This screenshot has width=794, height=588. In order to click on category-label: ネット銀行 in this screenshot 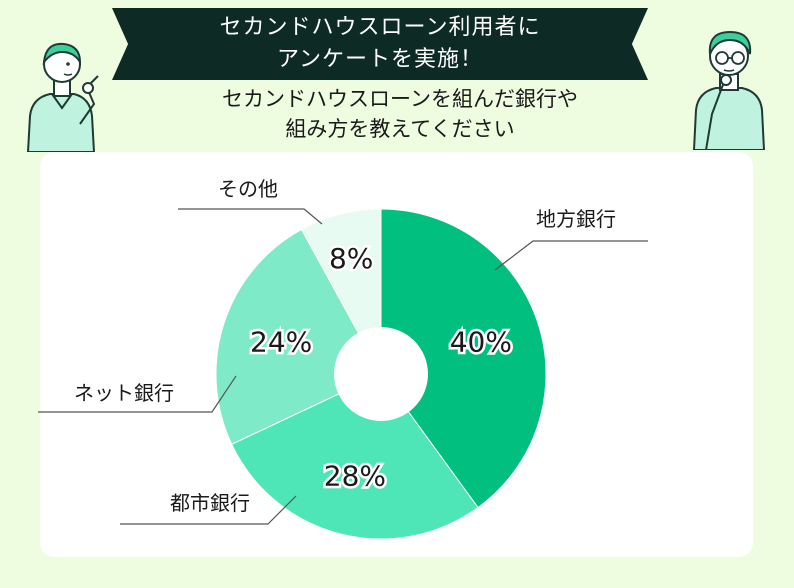, I will do `click(124, 393)`.